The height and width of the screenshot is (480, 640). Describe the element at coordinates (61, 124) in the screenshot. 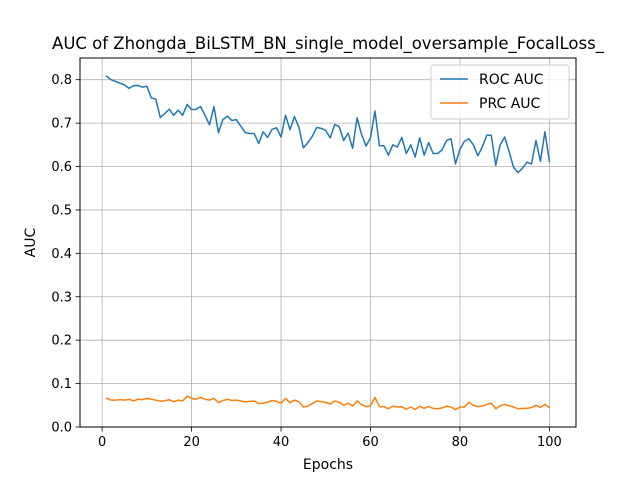

I see `y-tick-label: 0.7` at that location.